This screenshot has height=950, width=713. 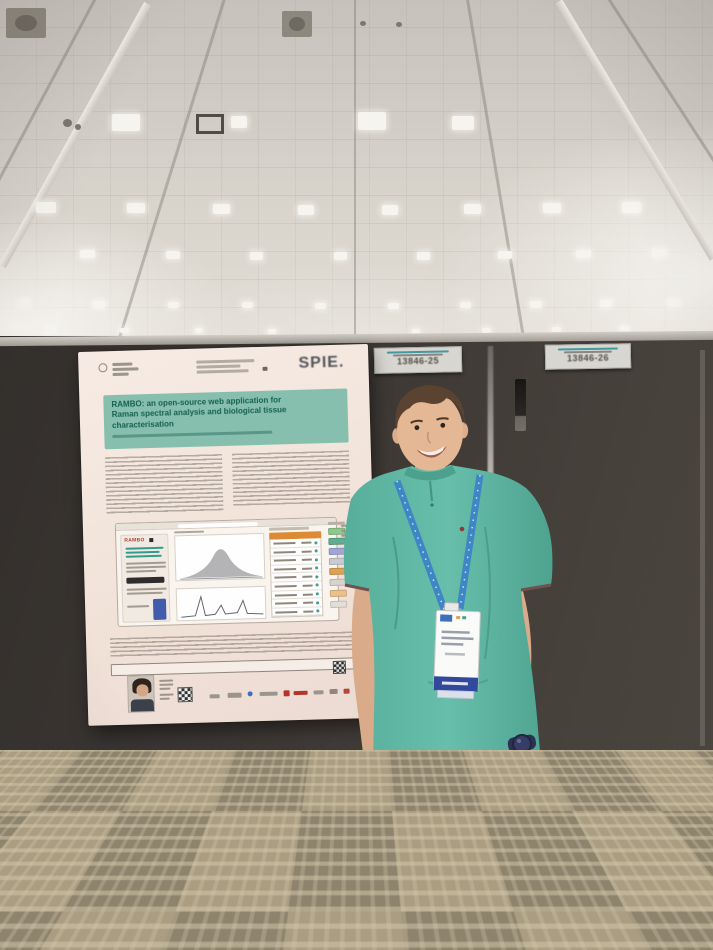 I want to click on chart-caption, so click(x=189, y=532).